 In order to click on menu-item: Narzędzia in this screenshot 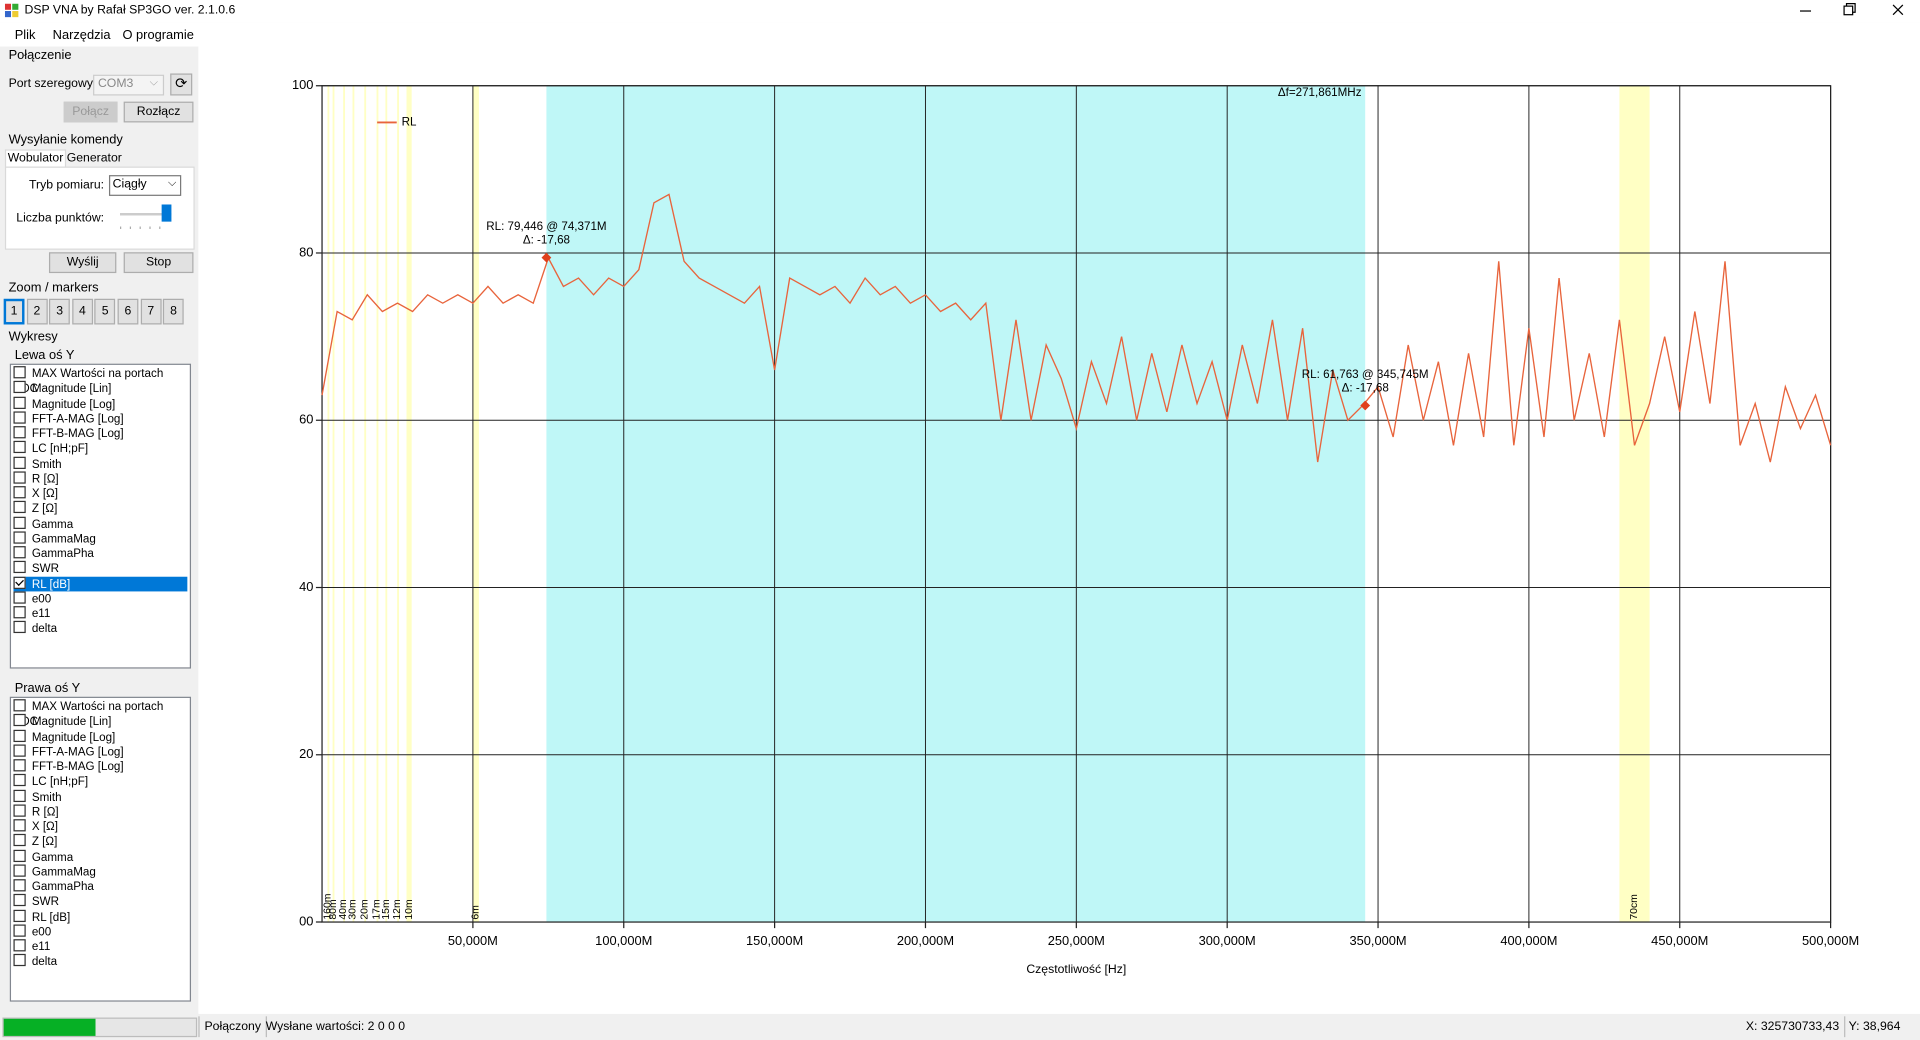, I will do `click(81, 35)`.